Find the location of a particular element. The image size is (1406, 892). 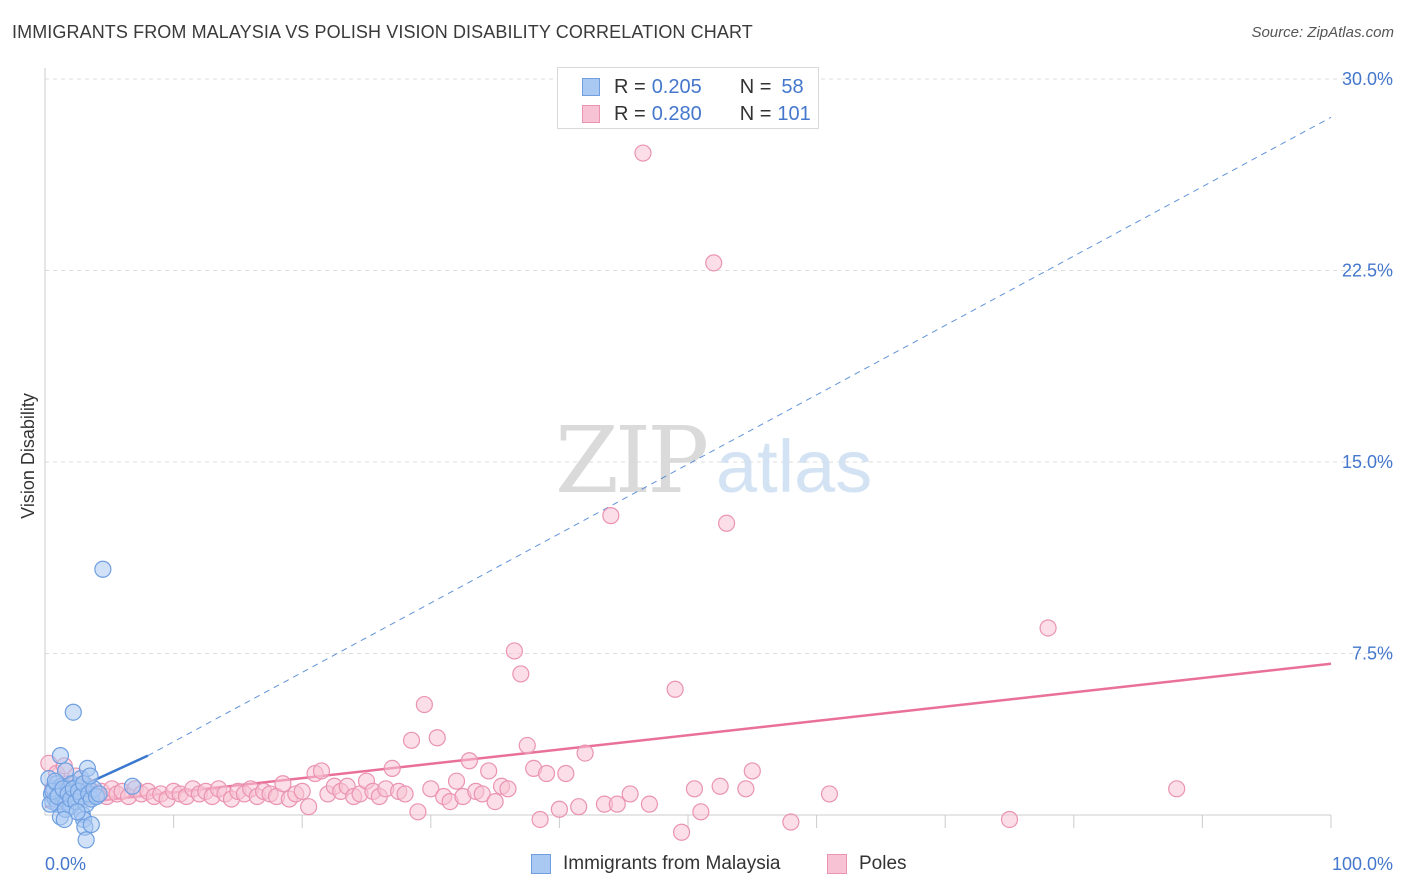

source-label: Source: ZipAtlas.com is located at coordinates (1322, 32).